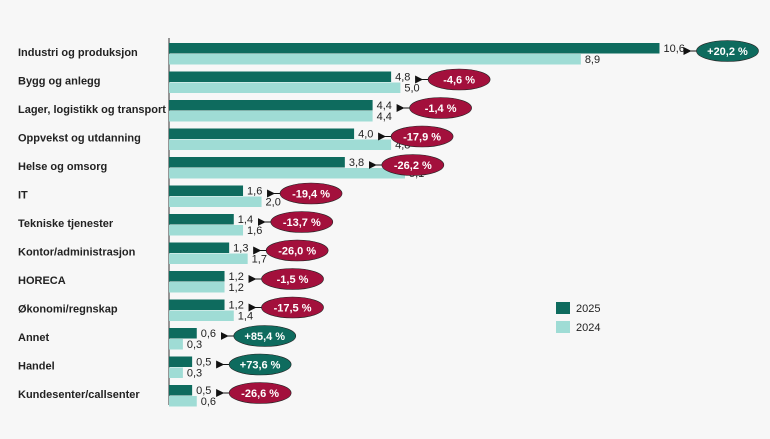 This screenshot has height=439, width=770. Describe the element at coordinates (588, 328) in the screenshot. I see `legend-label: 2024` at that location.